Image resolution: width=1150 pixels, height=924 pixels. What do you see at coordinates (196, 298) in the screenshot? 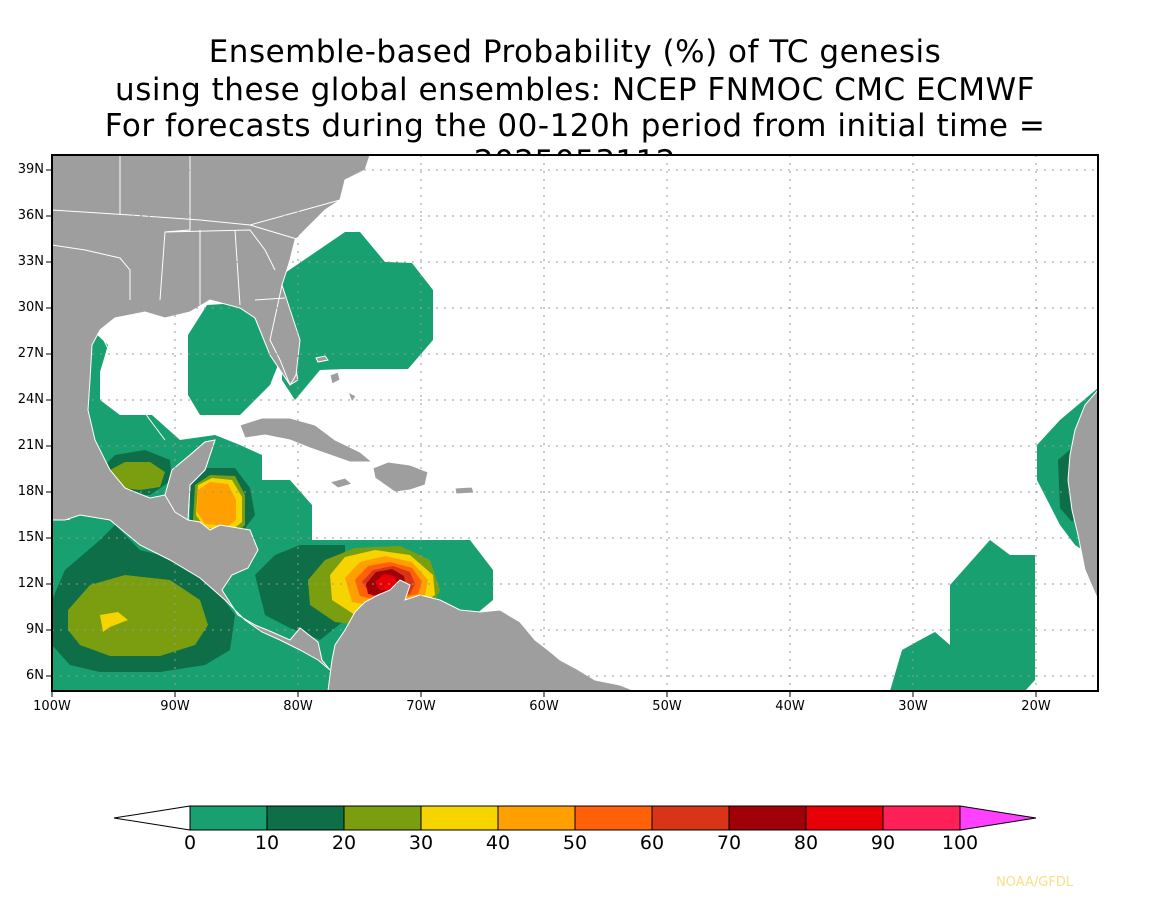
I see `political-boundaries` at bounding box center [196, 298].